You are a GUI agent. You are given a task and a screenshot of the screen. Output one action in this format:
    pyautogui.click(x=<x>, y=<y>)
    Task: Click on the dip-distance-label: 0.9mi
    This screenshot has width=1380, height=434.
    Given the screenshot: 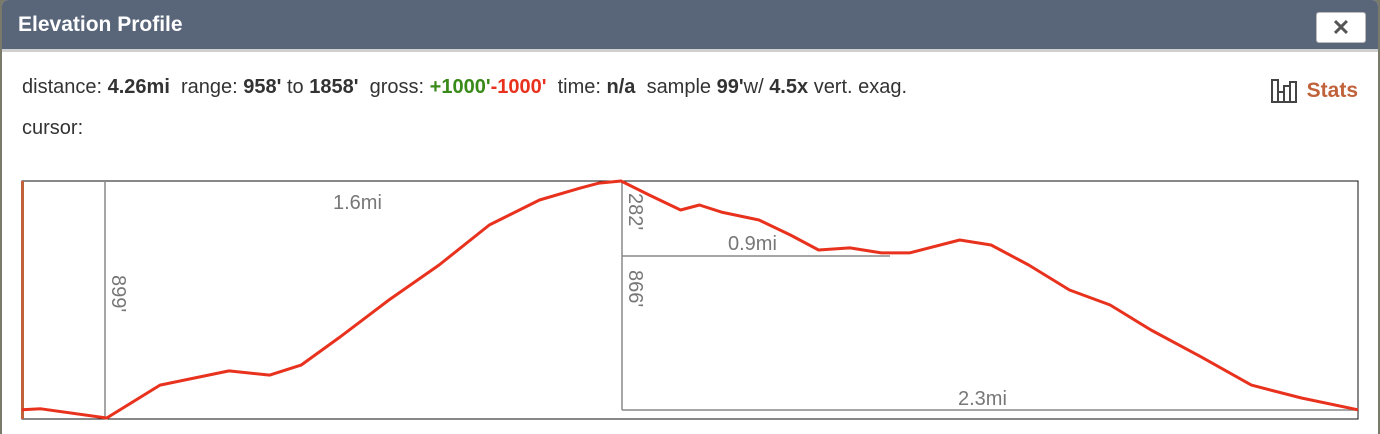 What is the action you would take?
    pyautogui.click(x=752, y=244)
    